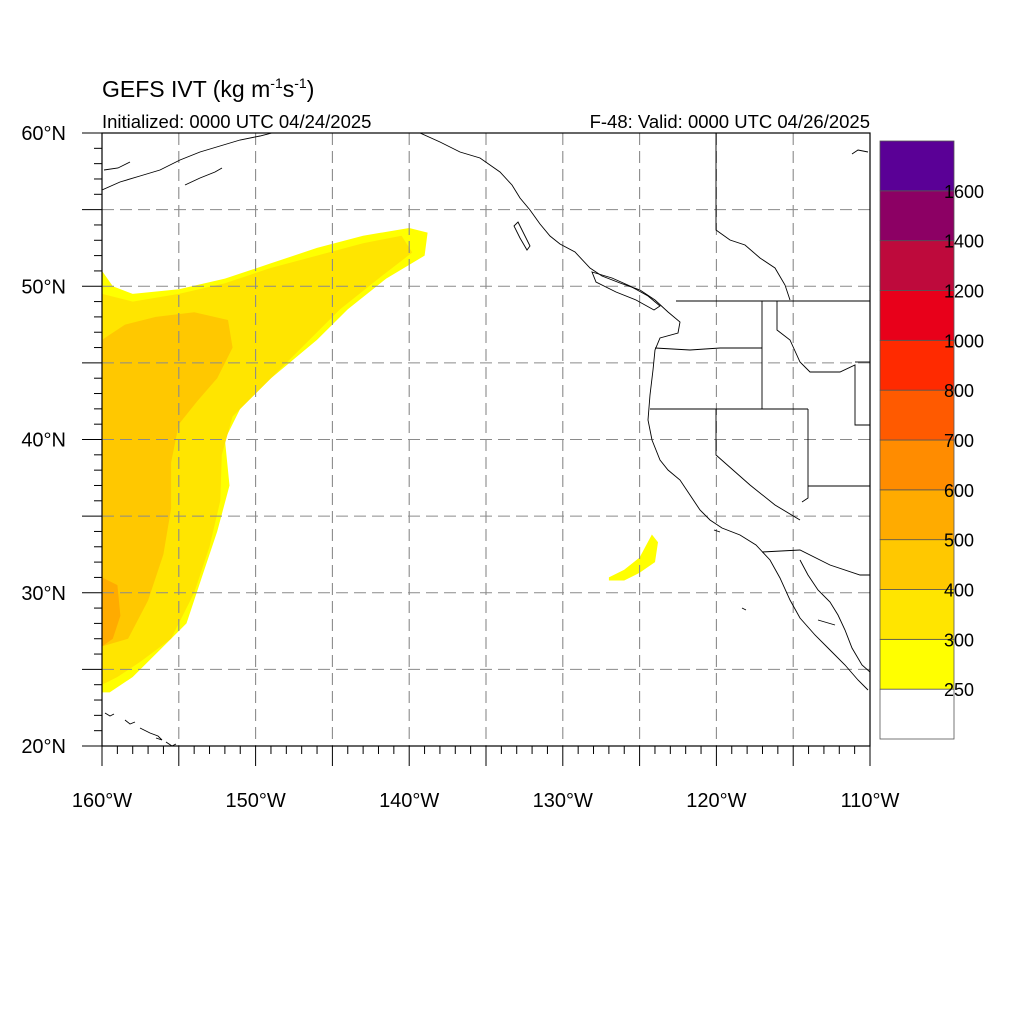 Image resolution: width=1024 pixels, height=1029 pixels. What do you see at coordinates (43, 594) in the screenshot?
I see `lat-label: 30°N` at bounding box center [43, 594].